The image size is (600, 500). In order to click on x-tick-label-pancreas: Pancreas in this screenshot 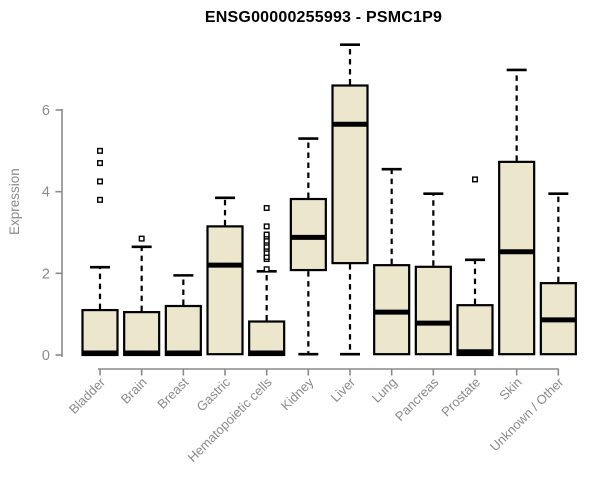, I will do `click(417, 399)`.